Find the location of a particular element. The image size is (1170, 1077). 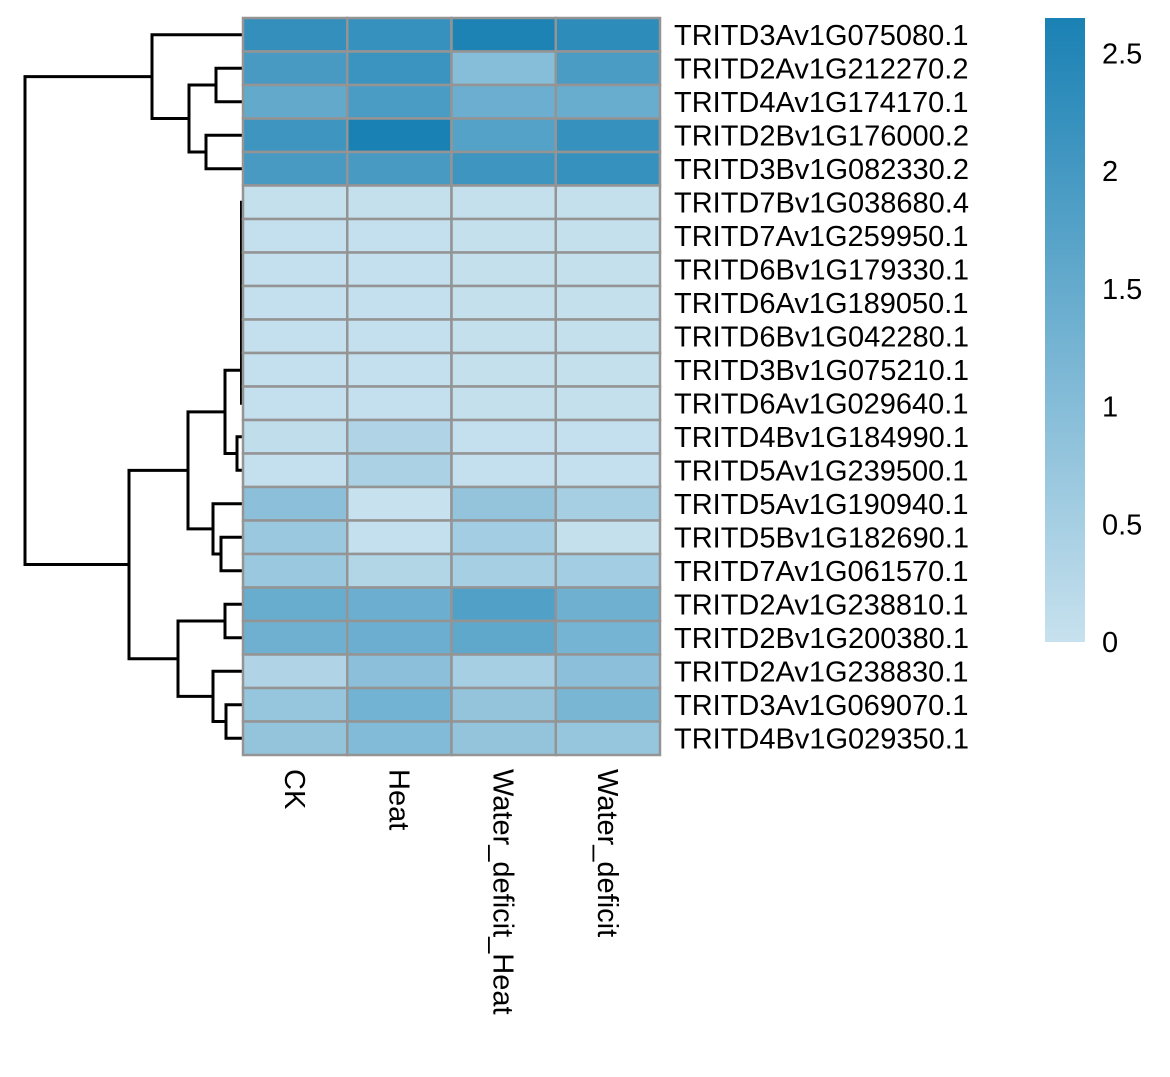

row-label: TRITD2Av1G238830.1 is located at coordinates (821, 672).